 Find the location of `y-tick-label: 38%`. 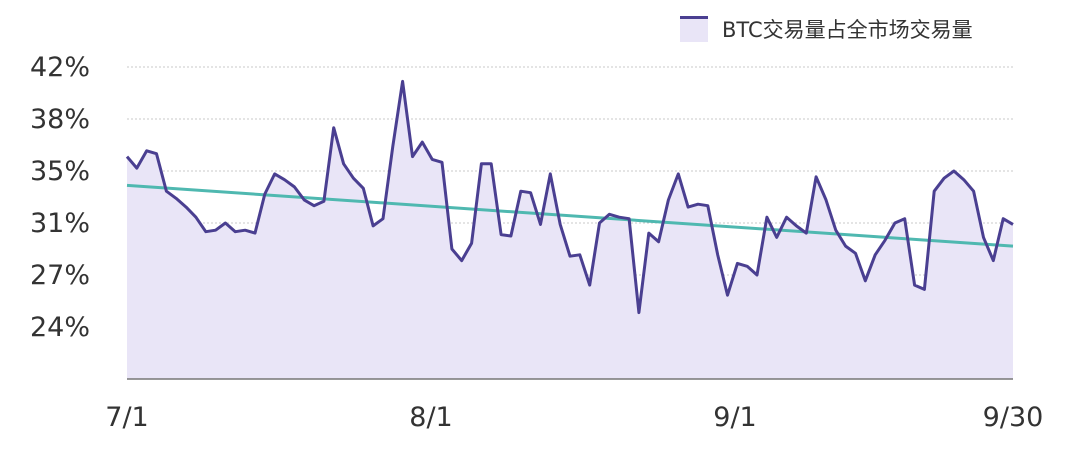

y-tick-label: 38% is located at coordinates (60, 119).